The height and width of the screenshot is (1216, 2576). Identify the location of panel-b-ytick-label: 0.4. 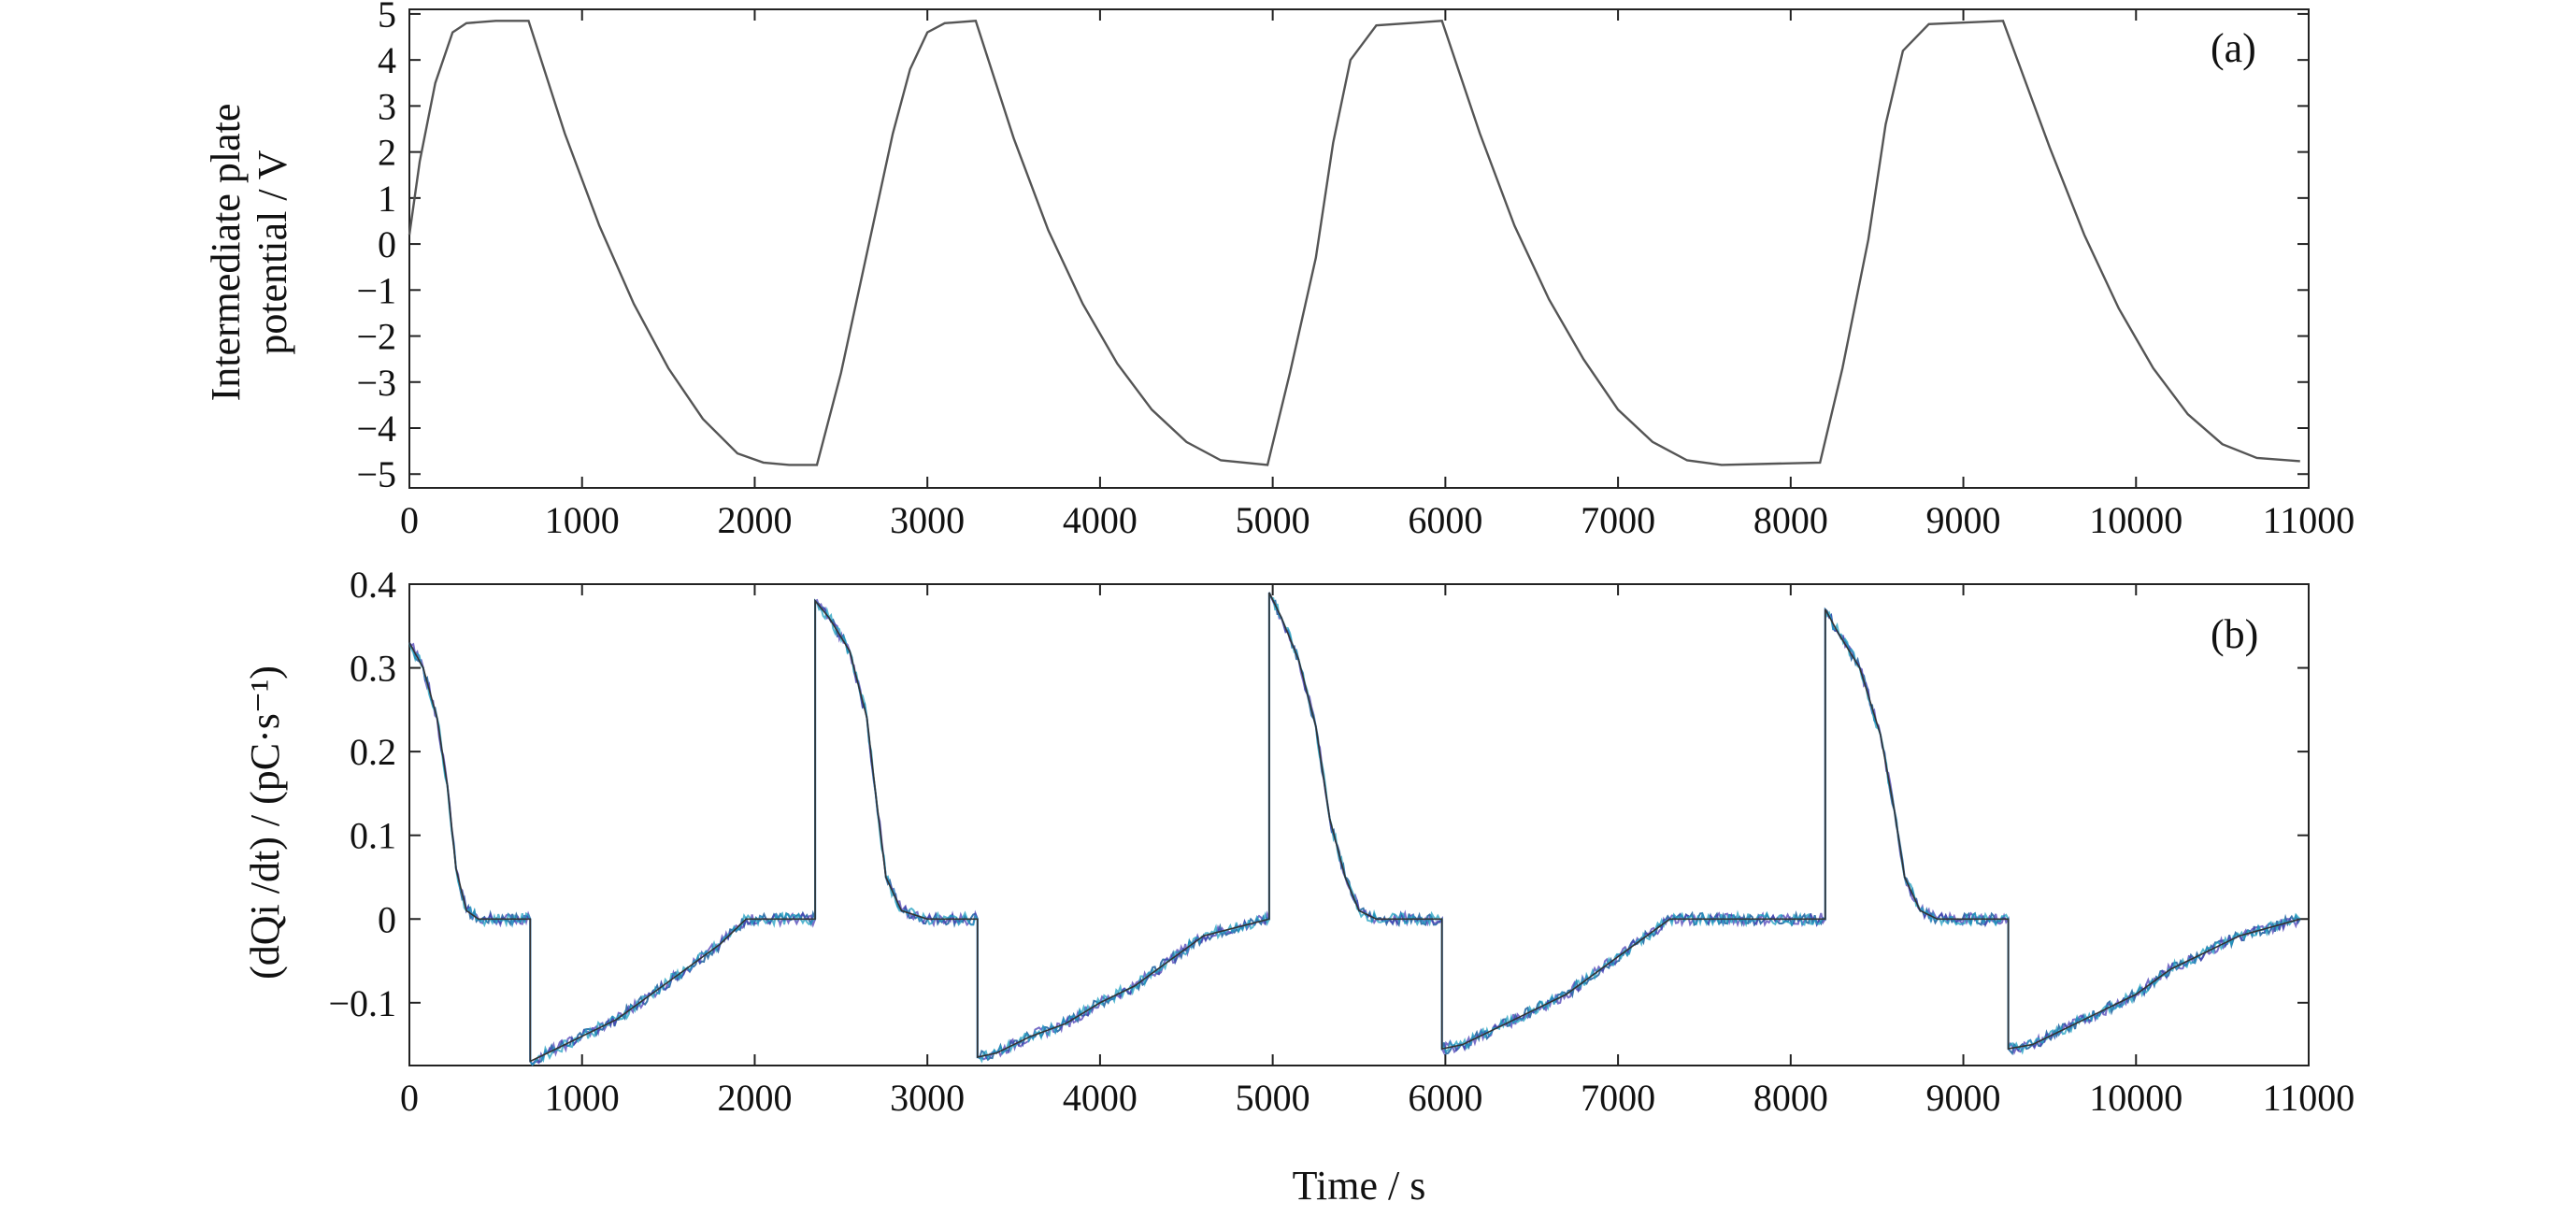
(373, 585).